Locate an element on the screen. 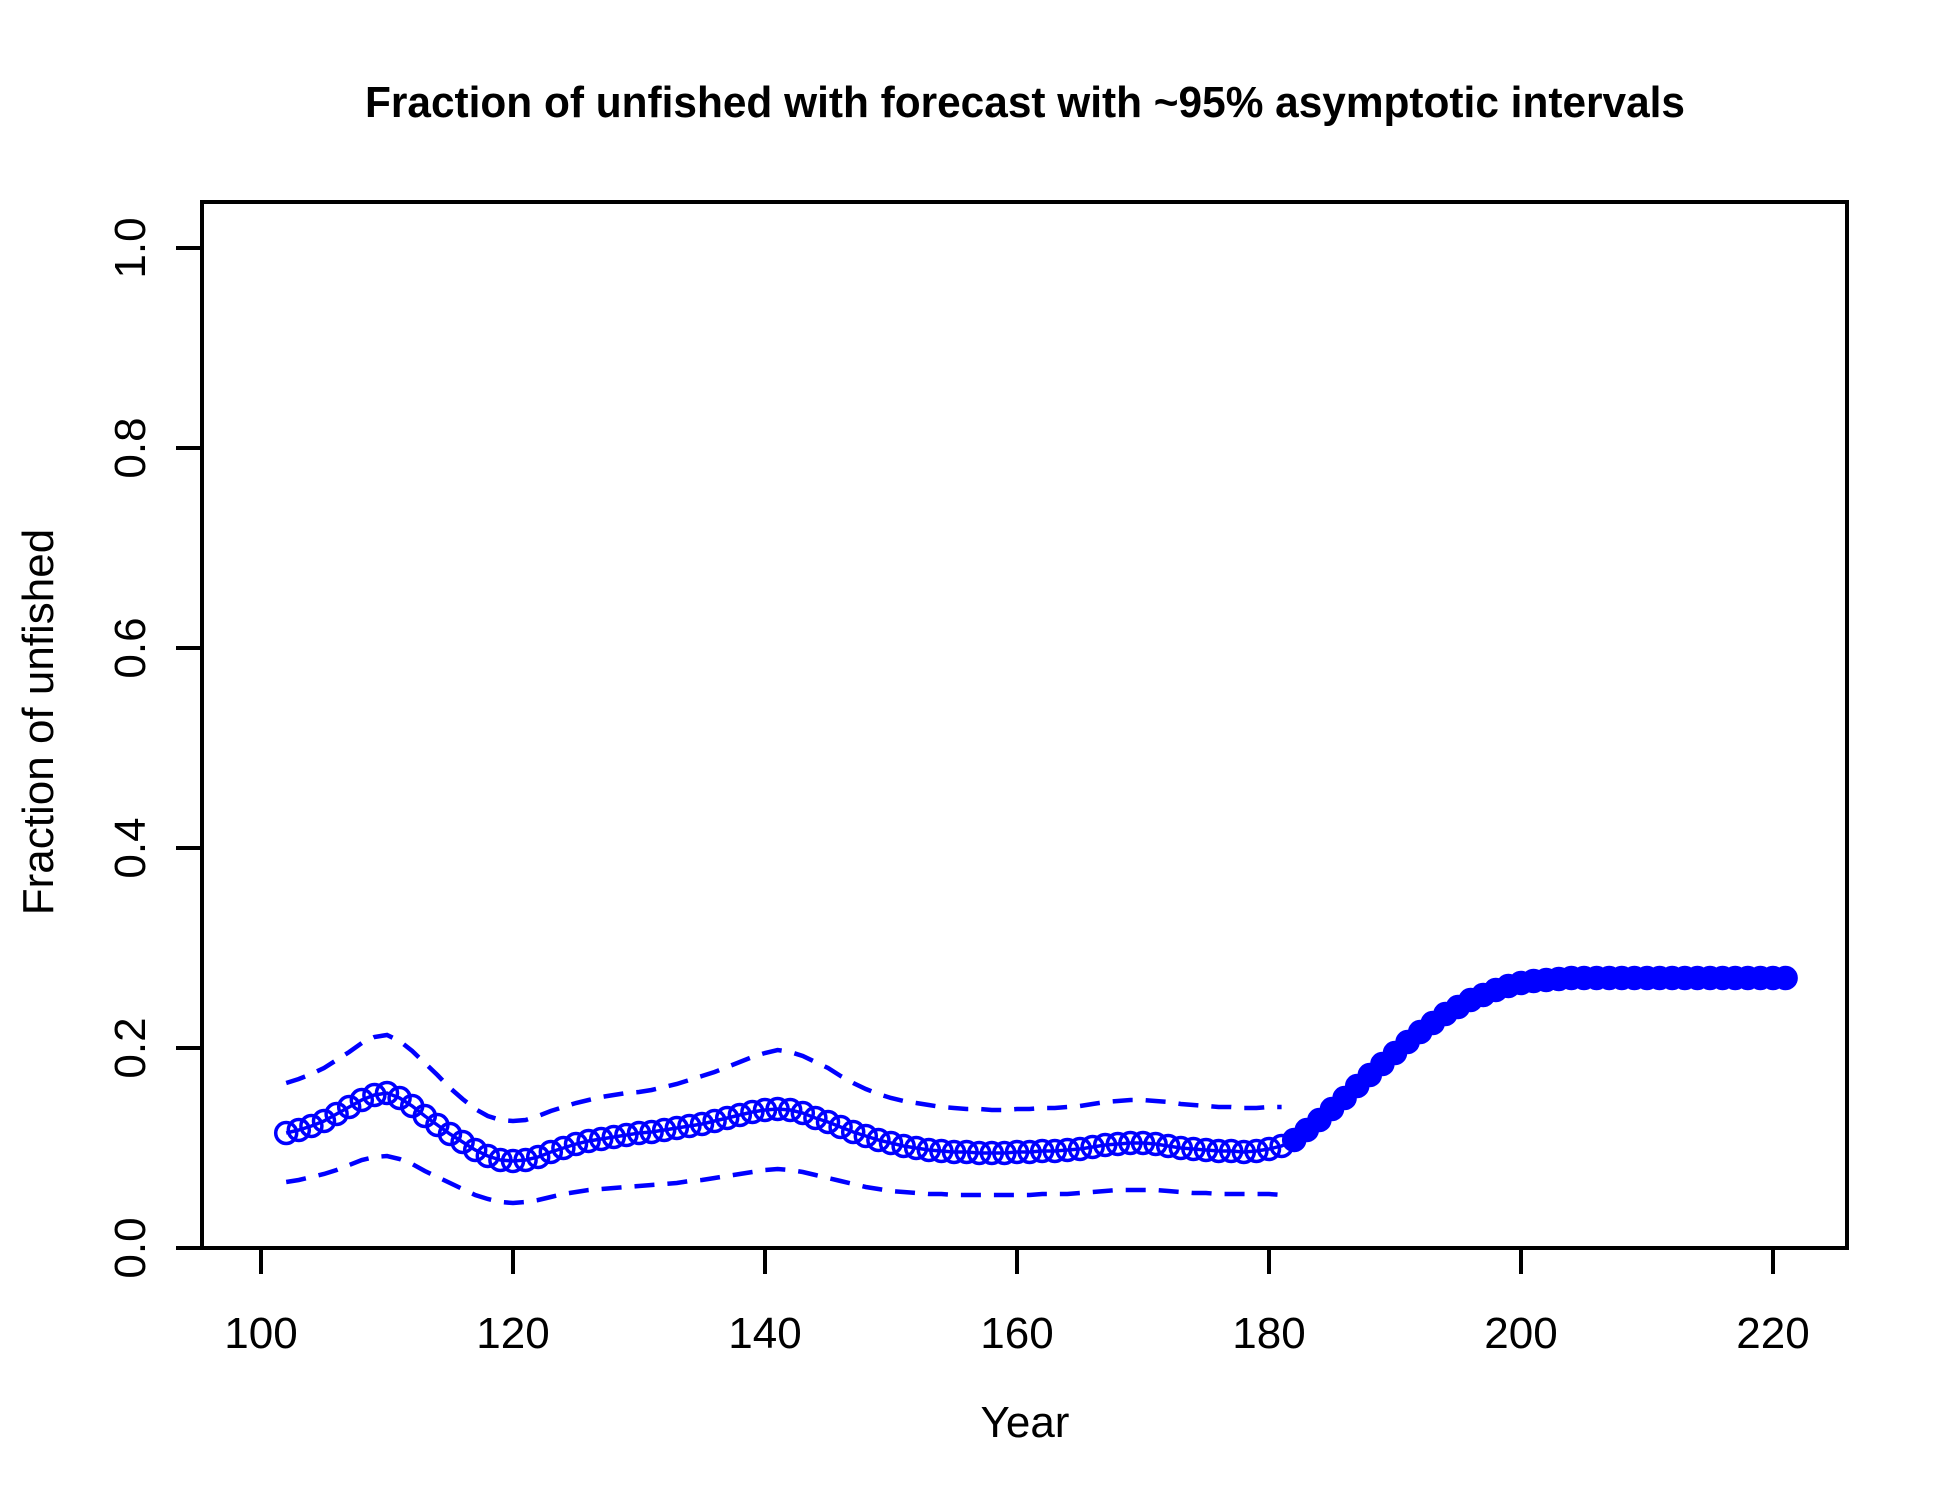 The height and width of the screenshot is (1500, 1950). y-axis-tick-label: 0.8 is located at coordinates (130, 447).